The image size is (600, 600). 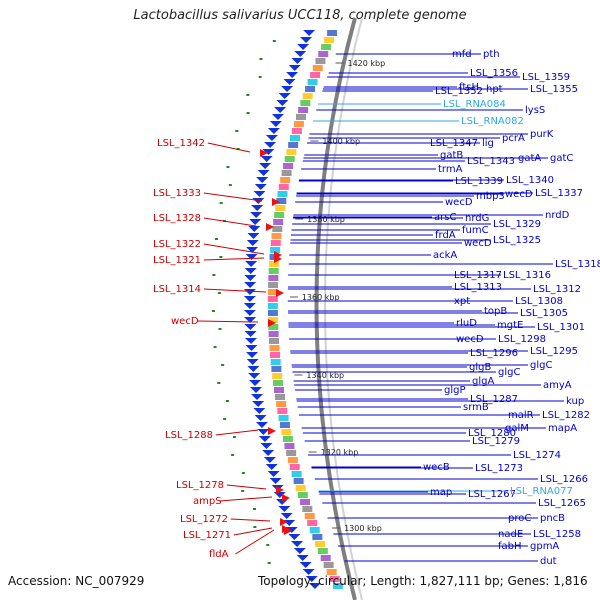 What do you see at coordinates (204, 519) in the screenshot?
I see `gene-label-left: LSL_1272` at bounding box center [204, 519].